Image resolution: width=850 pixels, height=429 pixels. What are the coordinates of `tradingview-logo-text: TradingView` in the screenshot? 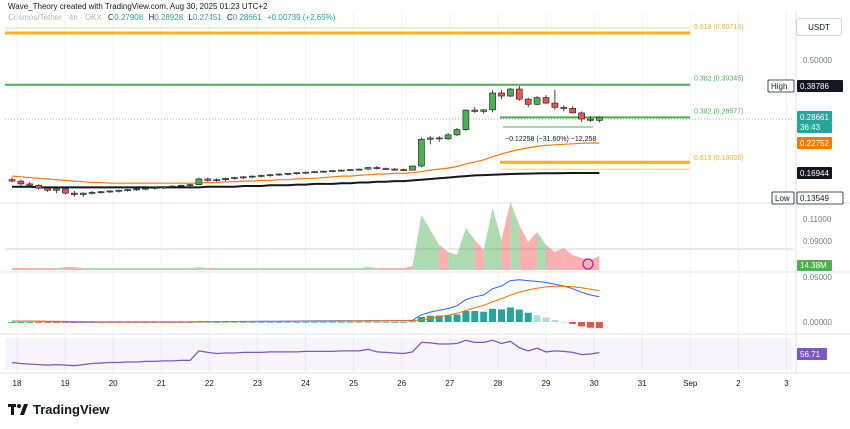 It's located at (71, 409).